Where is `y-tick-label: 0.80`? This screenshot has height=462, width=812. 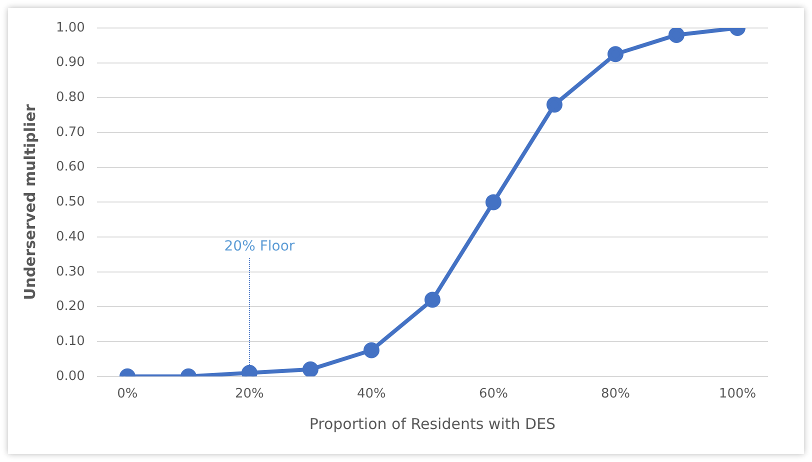
y-tick-label: 0.80 is located at coordinates (70, 98).